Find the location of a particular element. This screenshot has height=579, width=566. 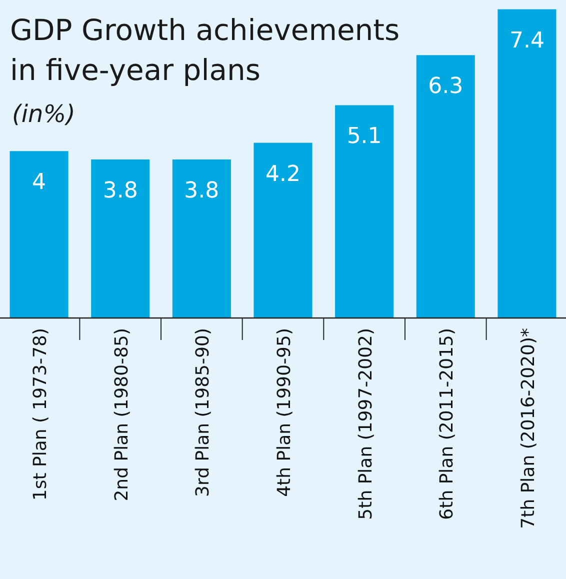

x-tick-label: 1st Plan ( 1973-78) is located at coordinates (41, 414).